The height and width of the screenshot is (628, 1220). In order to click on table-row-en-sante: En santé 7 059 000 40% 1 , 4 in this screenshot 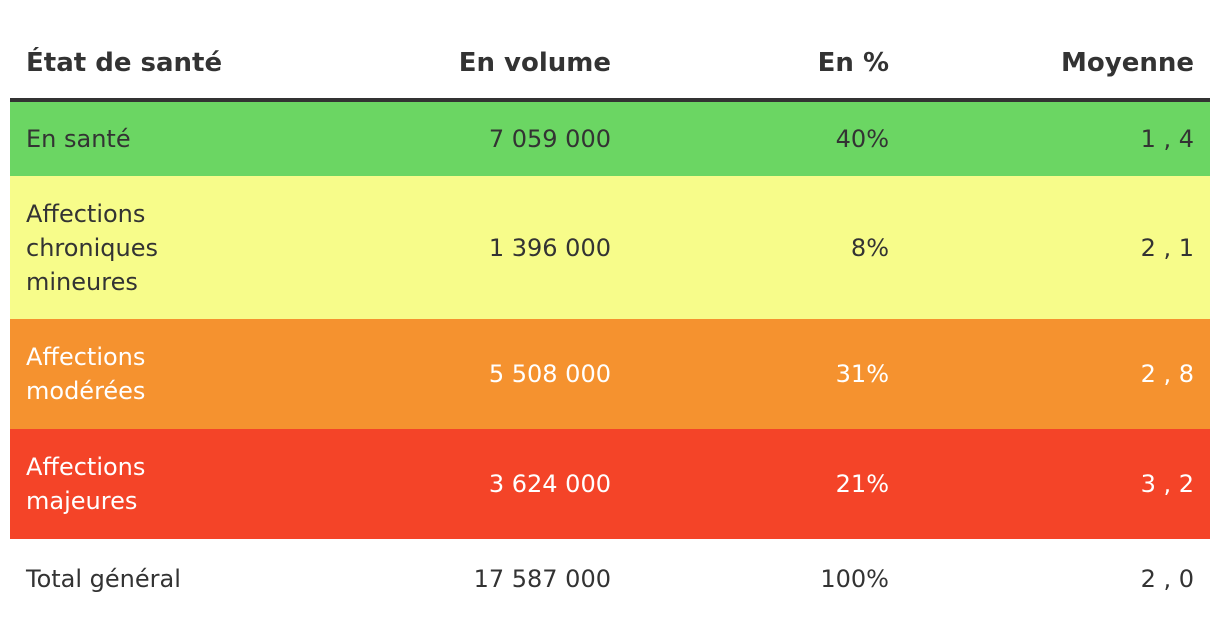, I will do `click(610, 138)`.